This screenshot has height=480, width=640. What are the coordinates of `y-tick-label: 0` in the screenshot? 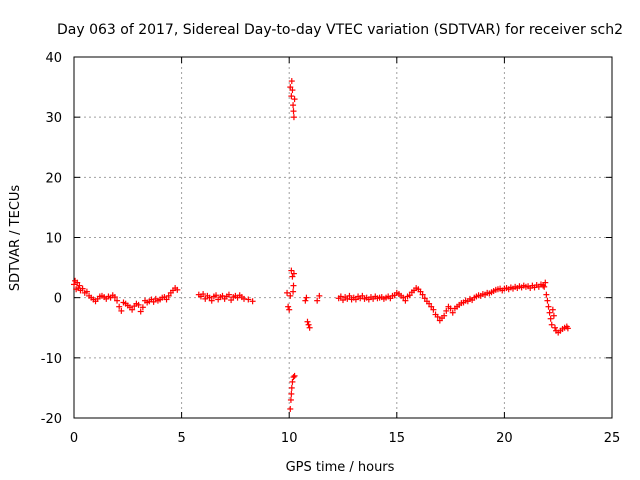 It's located at (58, 299).